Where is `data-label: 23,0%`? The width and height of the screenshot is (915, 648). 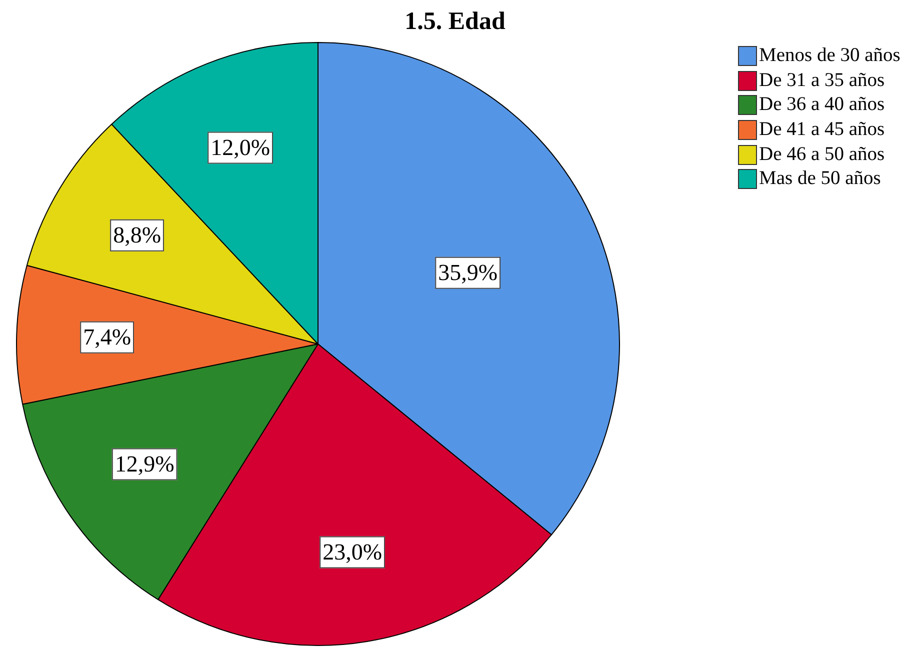
data-label: 23,0% is located at coordinates (352, 551).